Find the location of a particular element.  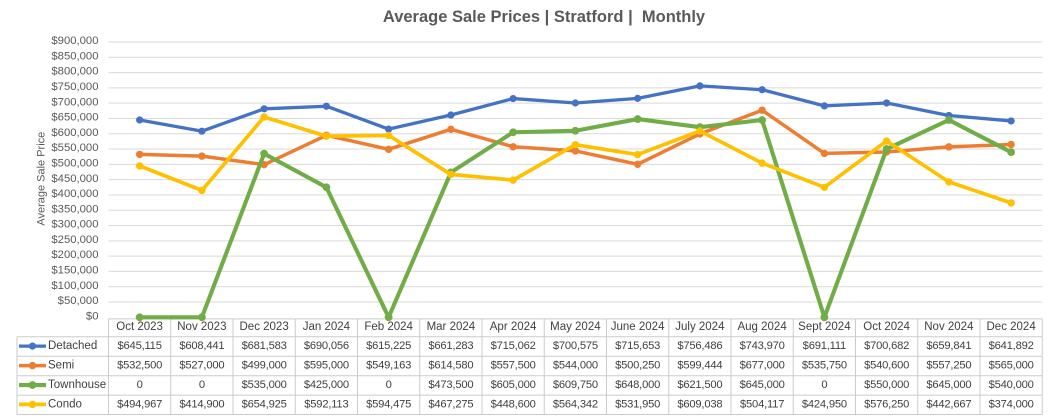

svg-text: $499,000 is located at coordinates (264, 366).